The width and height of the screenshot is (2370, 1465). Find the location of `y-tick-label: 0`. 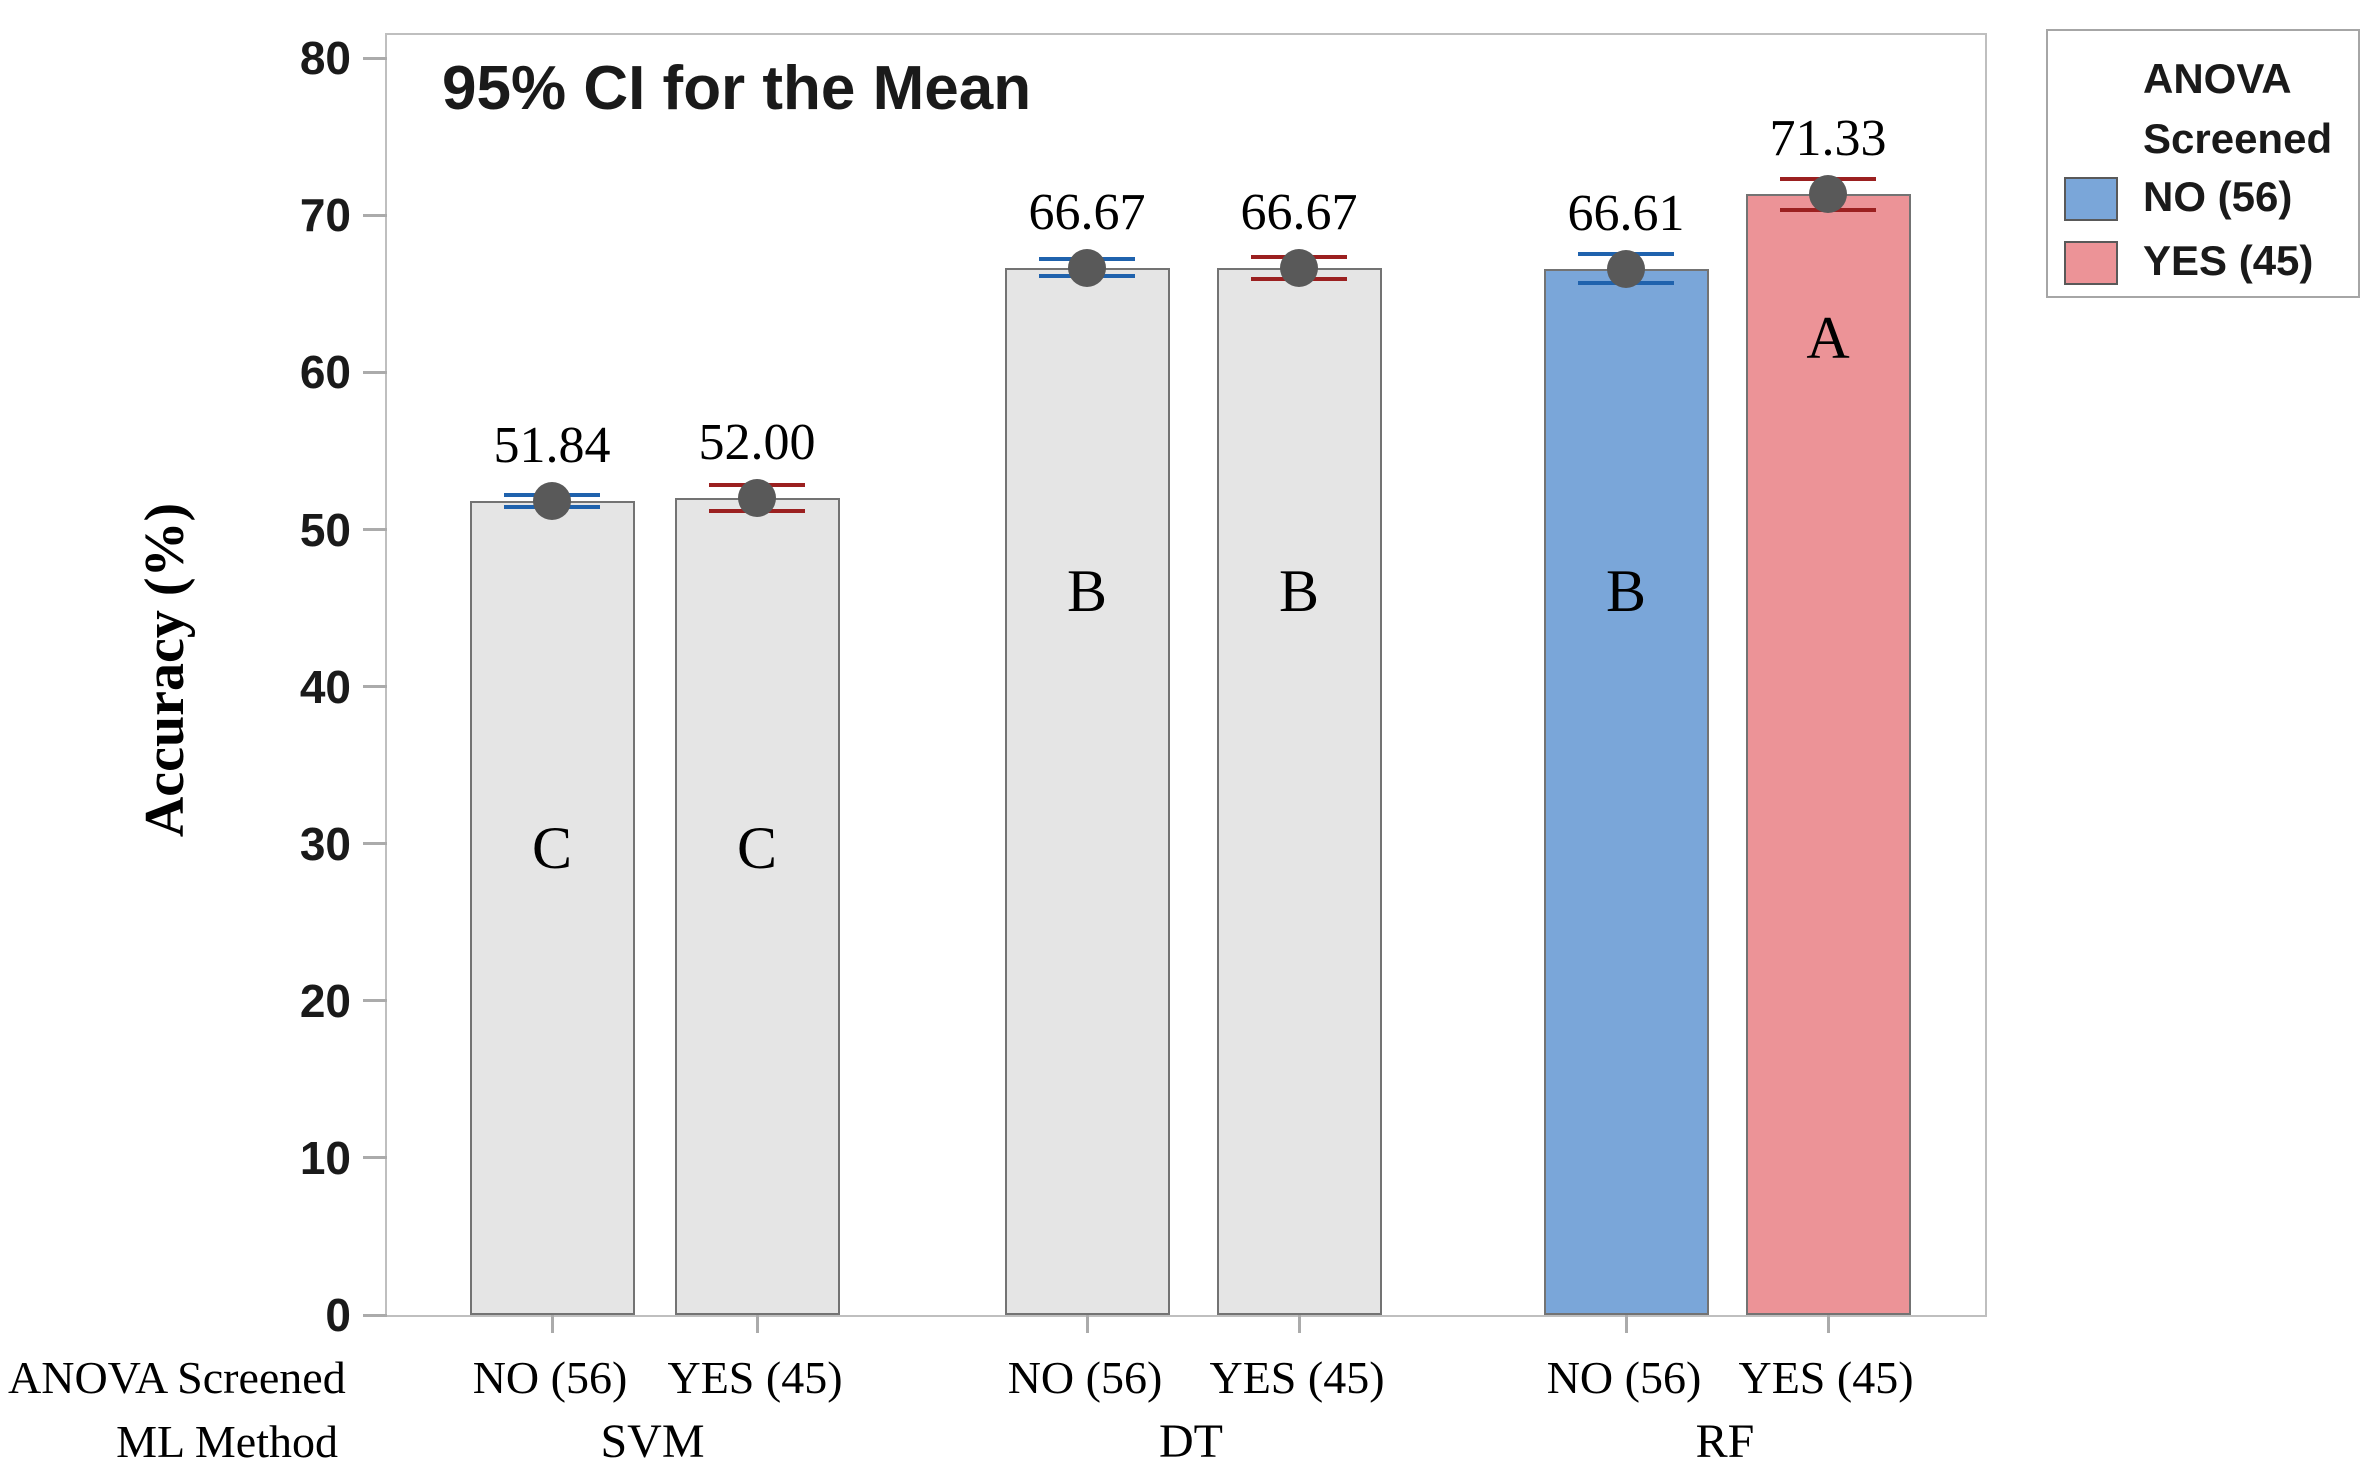

y-tick-label: 0 is located at coordinates (338, 1315).